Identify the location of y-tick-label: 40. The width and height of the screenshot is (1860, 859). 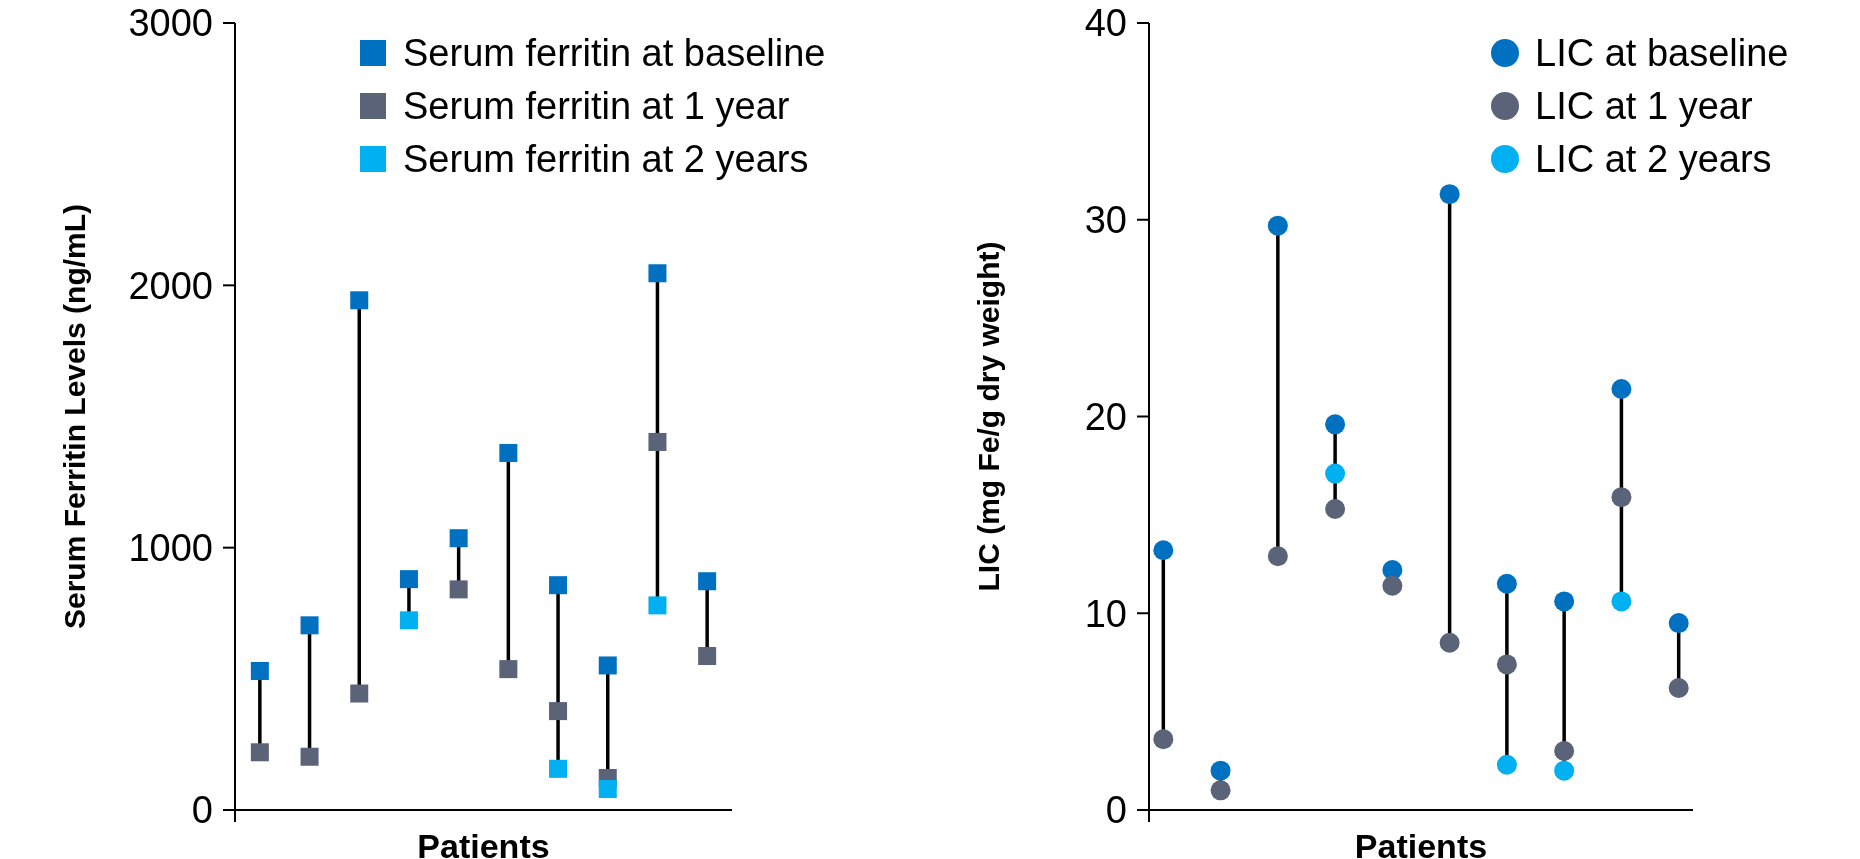
(1105, 23).